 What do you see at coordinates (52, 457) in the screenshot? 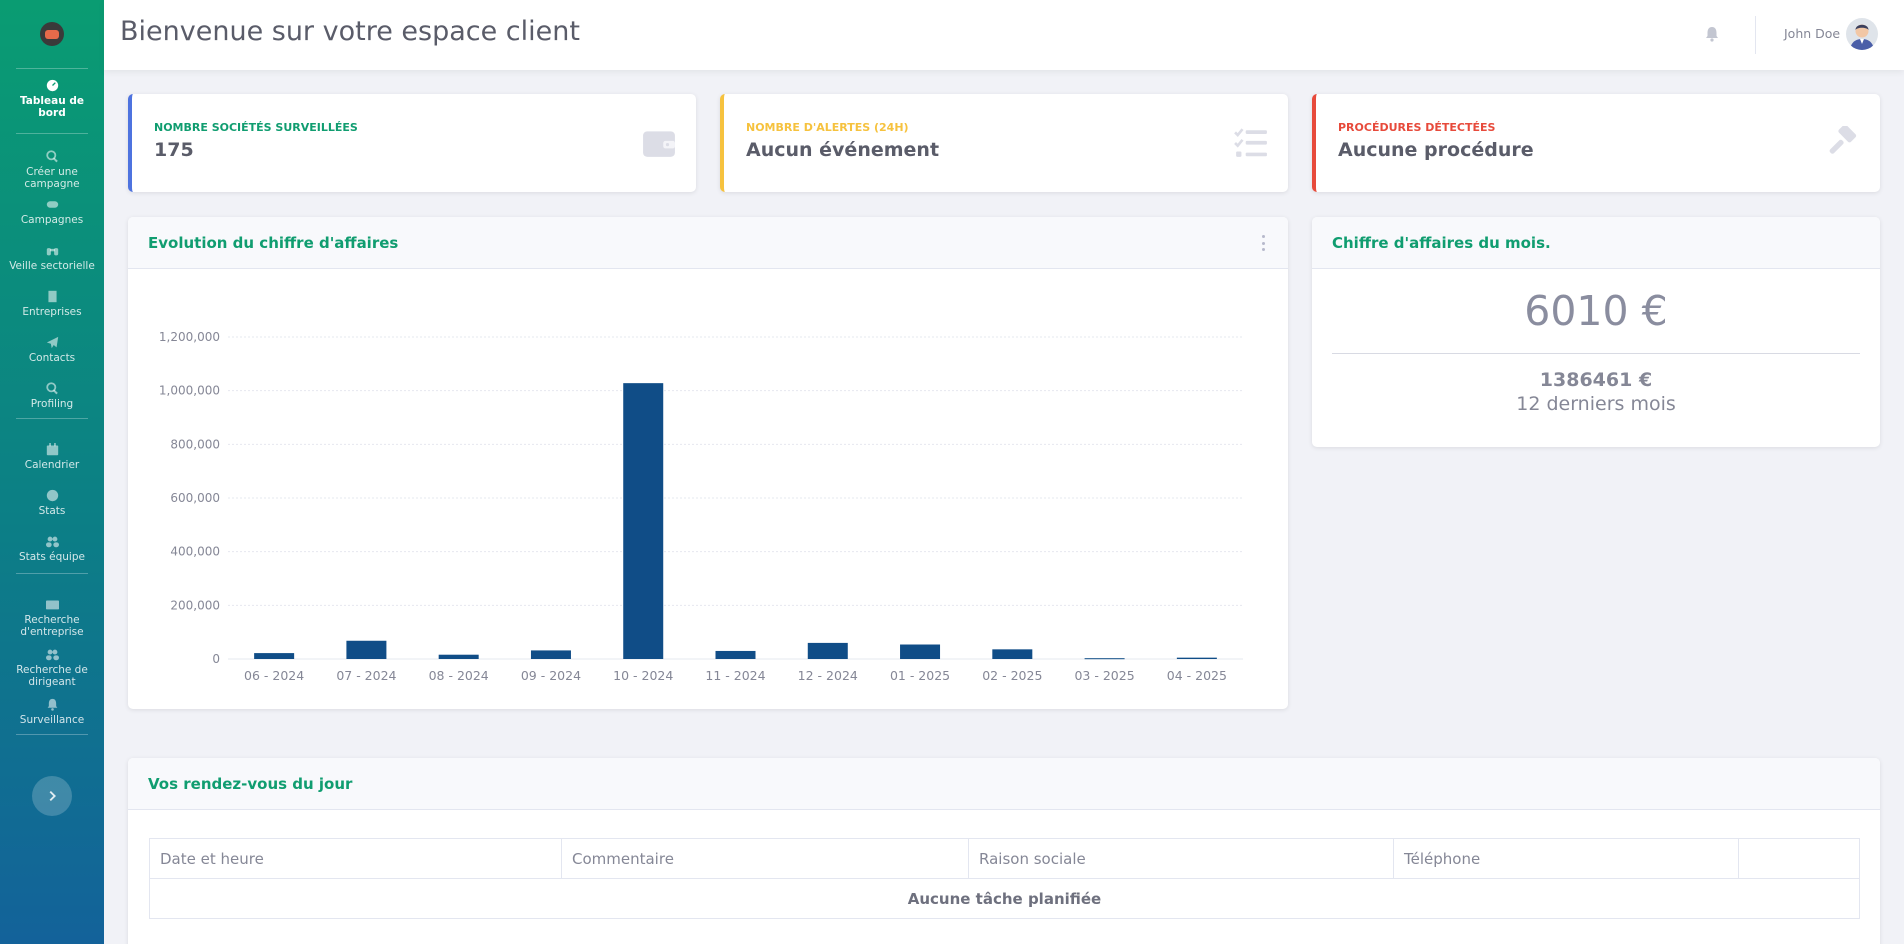
I see `sidebar-item-calendrier: Calendrier` at bounding box center [52, 457].